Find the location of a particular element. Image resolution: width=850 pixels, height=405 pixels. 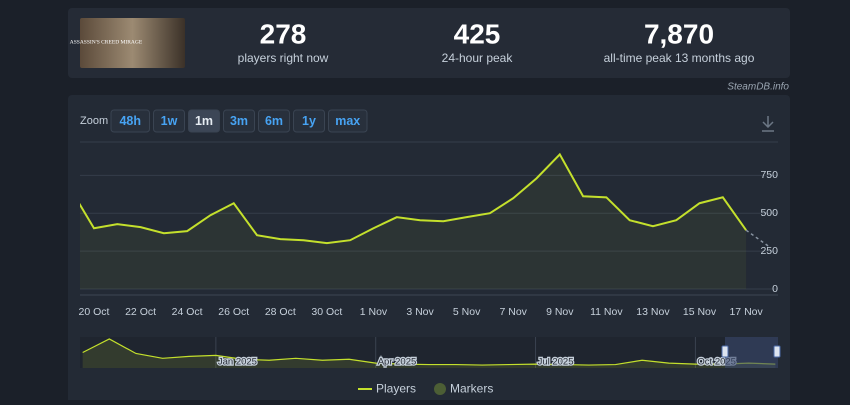

navigator-area is located at coordinates (429, 353).